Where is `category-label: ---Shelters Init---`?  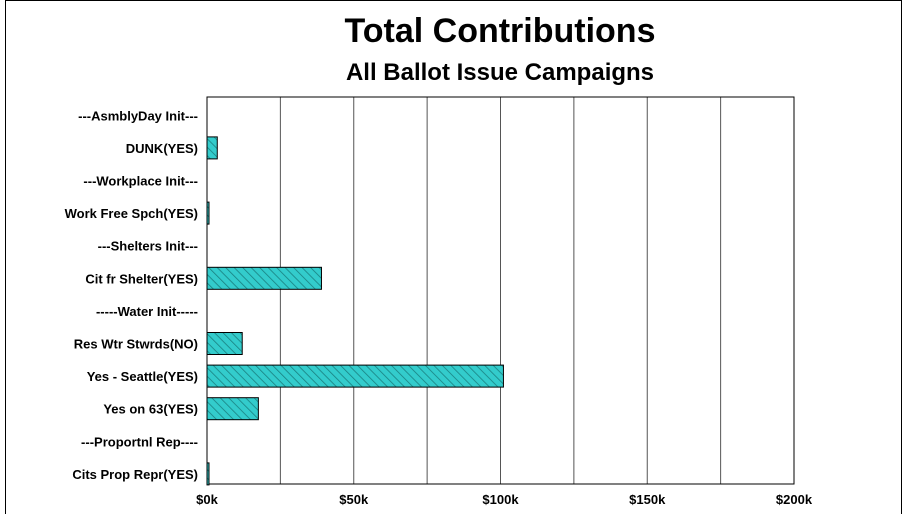 category-label: ---Shelters Init--- is located at coordinates (148, 246).